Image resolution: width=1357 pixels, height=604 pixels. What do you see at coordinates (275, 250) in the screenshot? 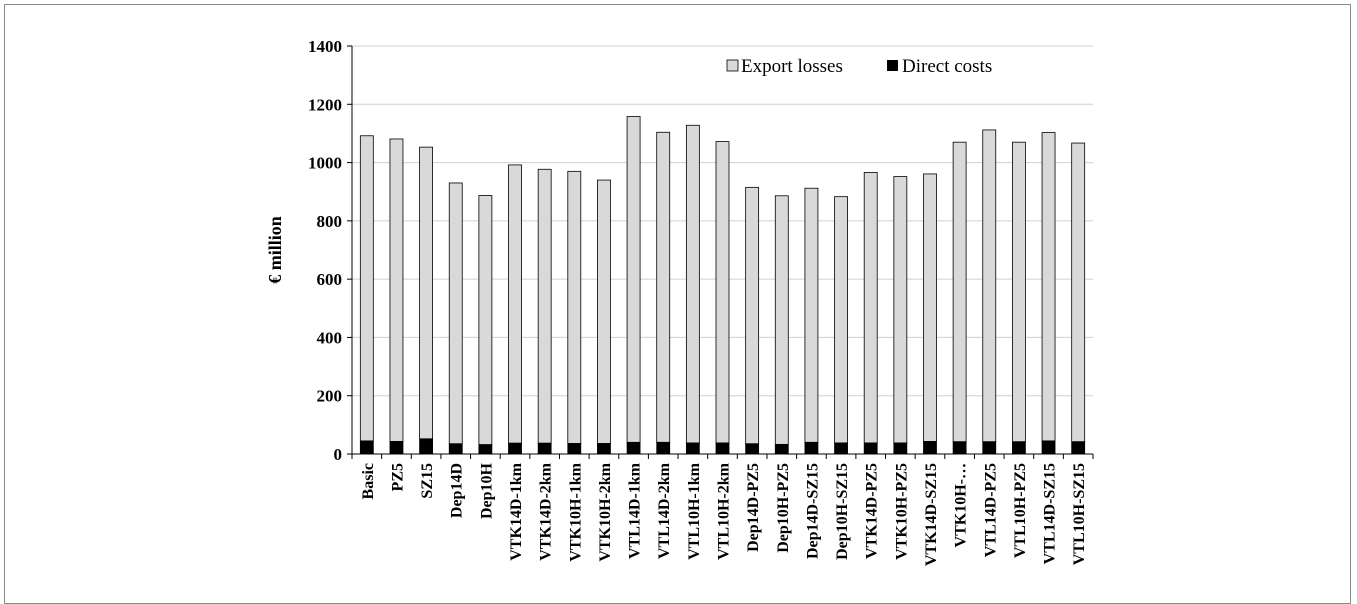
I see `y-axis-title: € million` at bounding box center [275, 250].